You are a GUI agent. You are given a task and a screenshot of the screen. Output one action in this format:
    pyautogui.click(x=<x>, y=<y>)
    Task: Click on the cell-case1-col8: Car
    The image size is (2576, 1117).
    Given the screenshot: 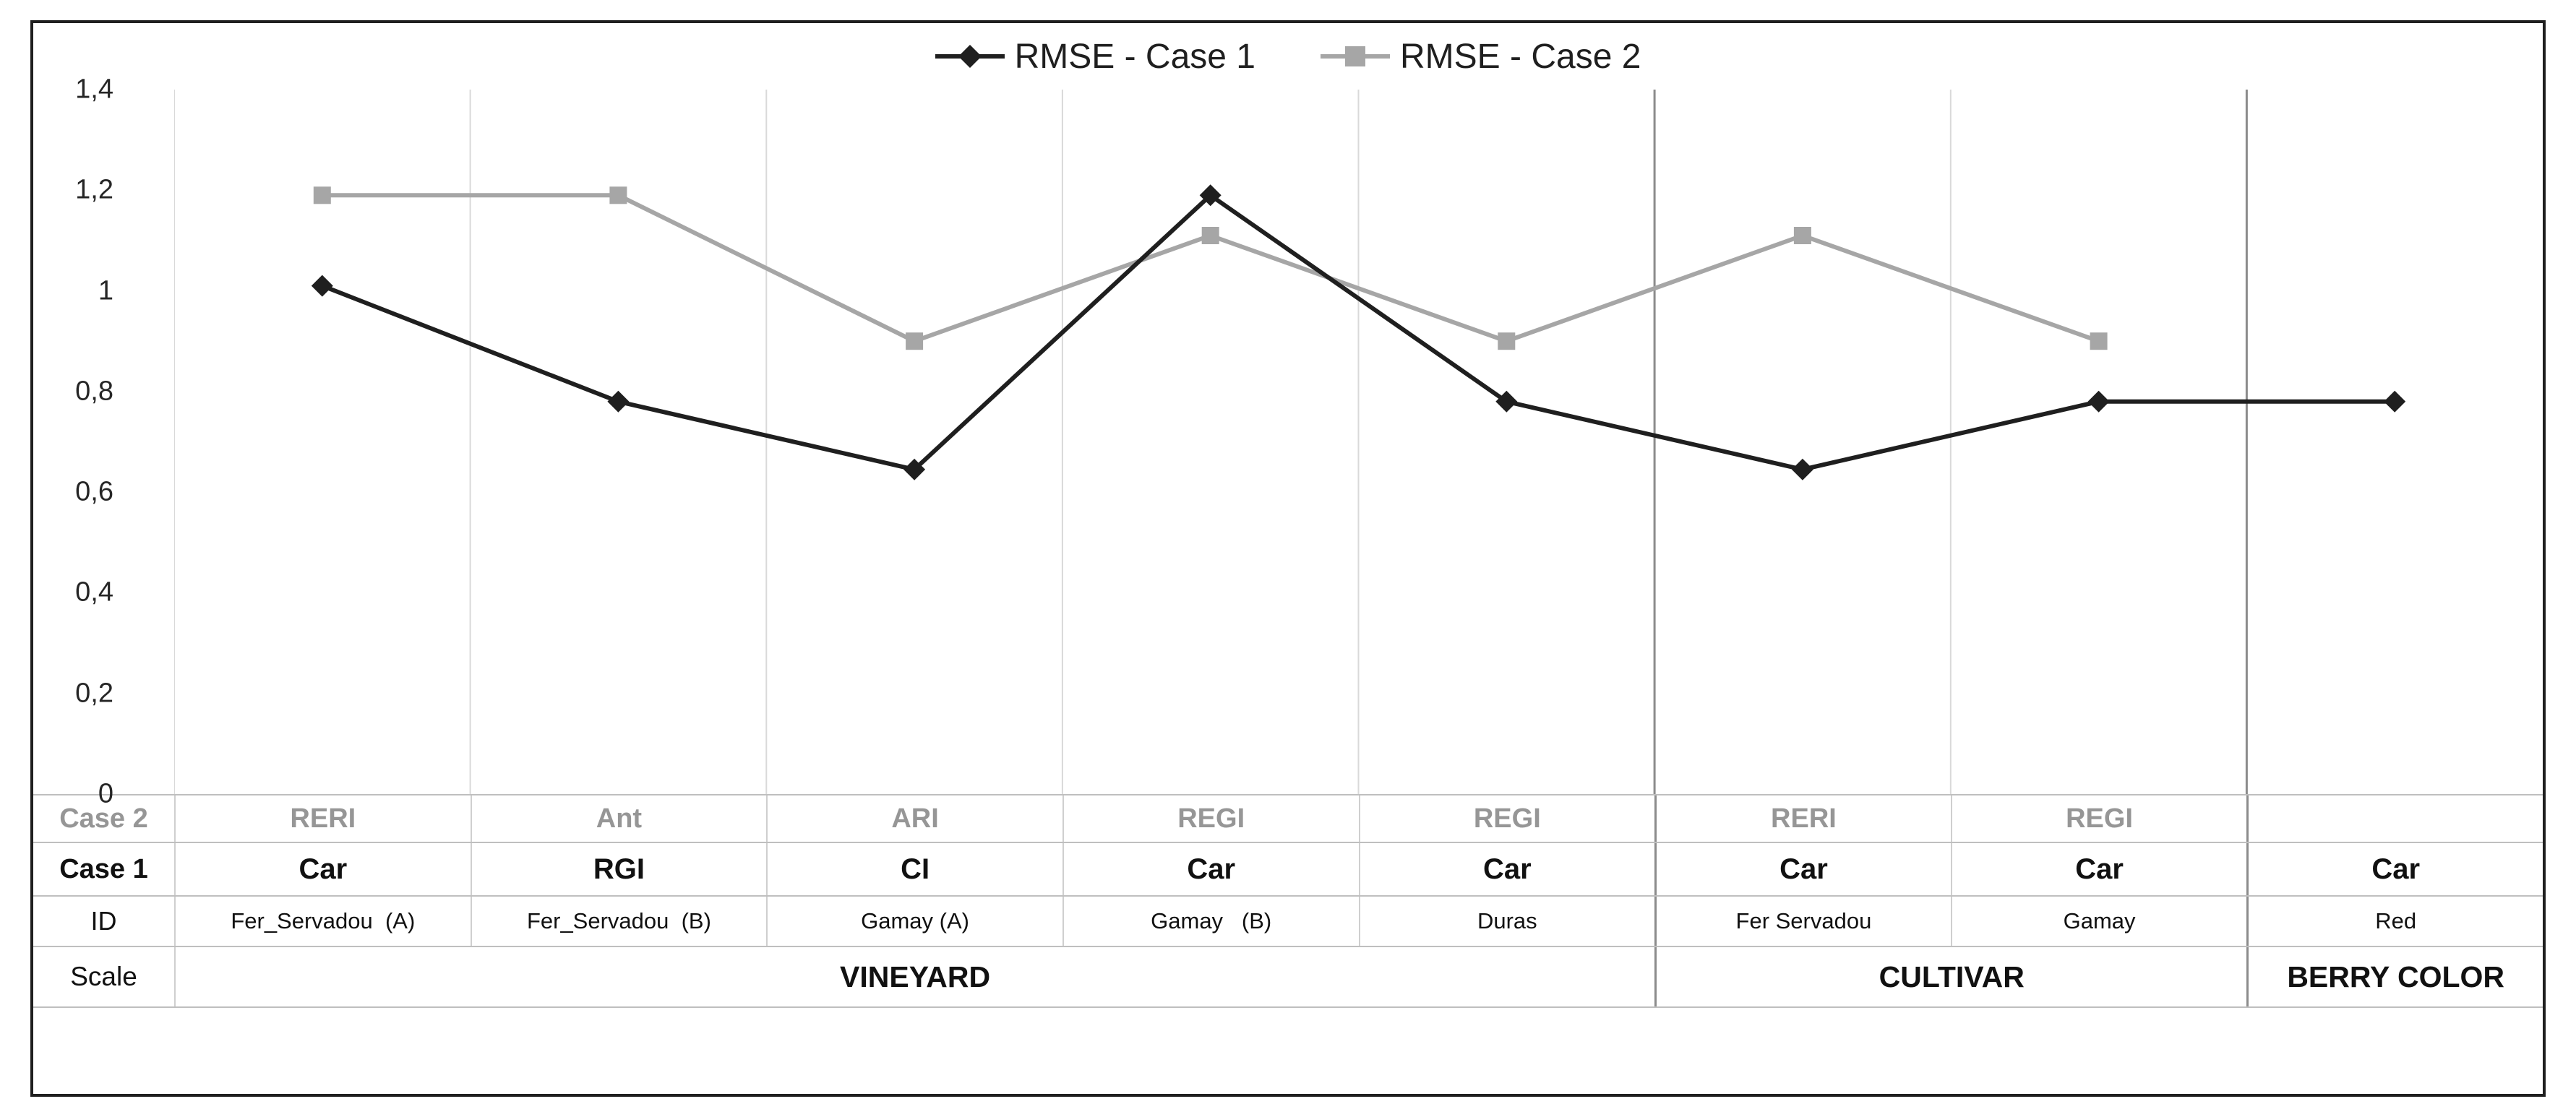 What is the action you would take?
    pyautogui.click(x=2395, y=869)
    